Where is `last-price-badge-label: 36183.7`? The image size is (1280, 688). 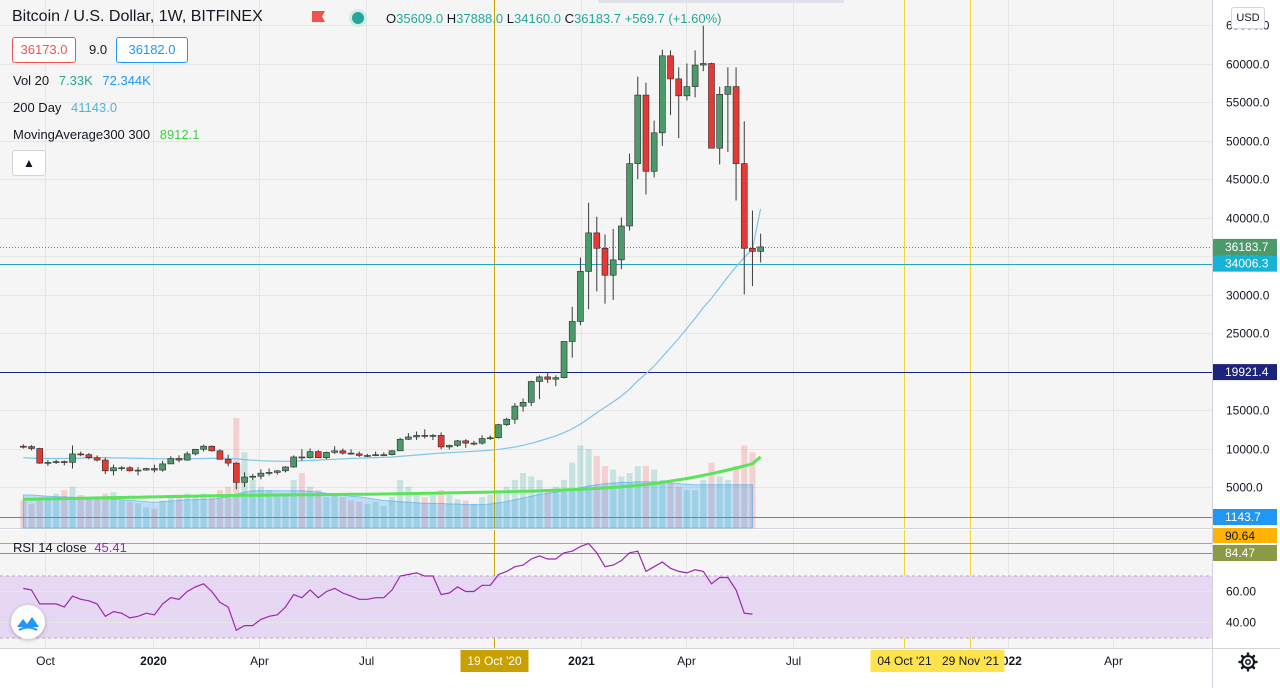
last-price-badge-label: 36183.7 is located at coordinates (1247, 247).